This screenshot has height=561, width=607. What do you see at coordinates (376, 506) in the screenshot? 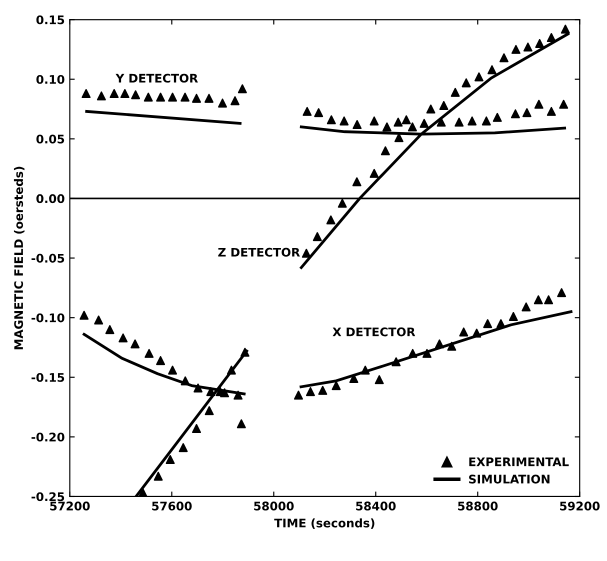
I see `x-tick-label: 58400` at bounding box center [376, 506].